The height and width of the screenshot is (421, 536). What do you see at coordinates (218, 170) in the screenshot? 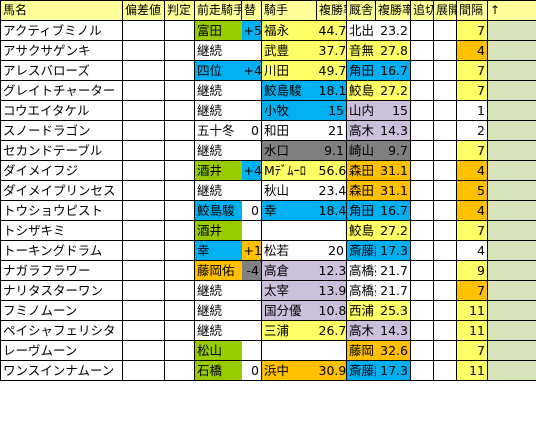
I see `prev-jockey-cell: 酒井` at bounding box center [218, 170].